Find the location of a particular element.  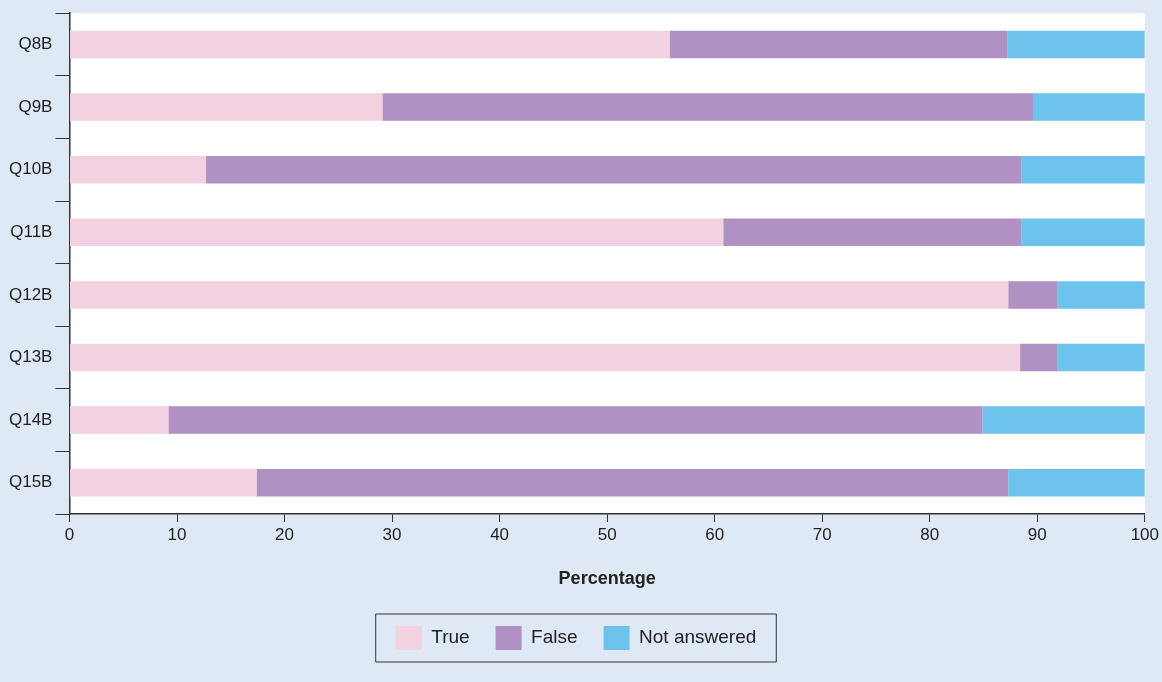

x-tick-label: 80 is located at coordinates (930, 534).